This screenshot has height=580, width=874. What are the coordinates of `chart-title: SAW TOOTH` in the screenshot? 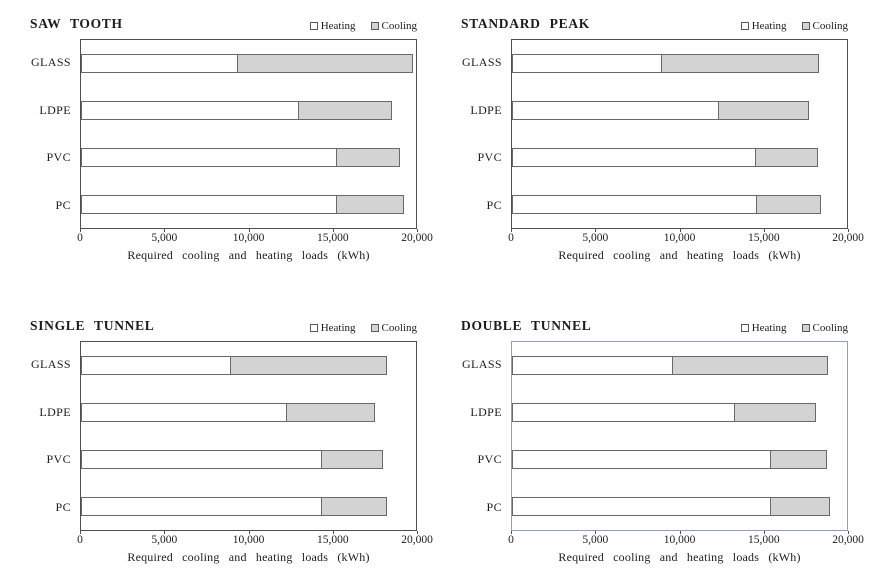 It's located at (76, 23).